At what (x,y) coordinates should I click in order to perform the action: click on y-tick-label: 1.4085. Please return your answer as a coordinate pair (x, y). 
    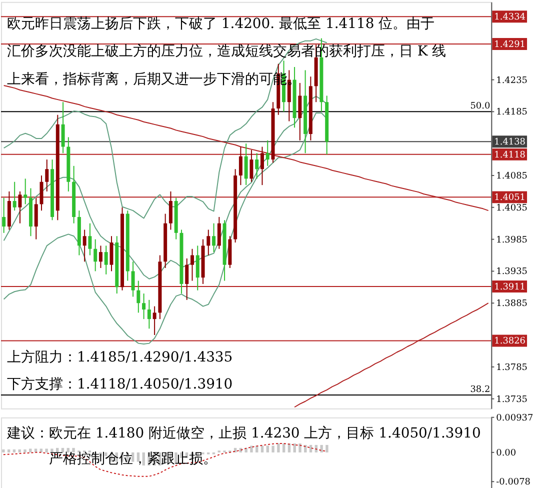
    Looking at the image, I should click on (512, 176).